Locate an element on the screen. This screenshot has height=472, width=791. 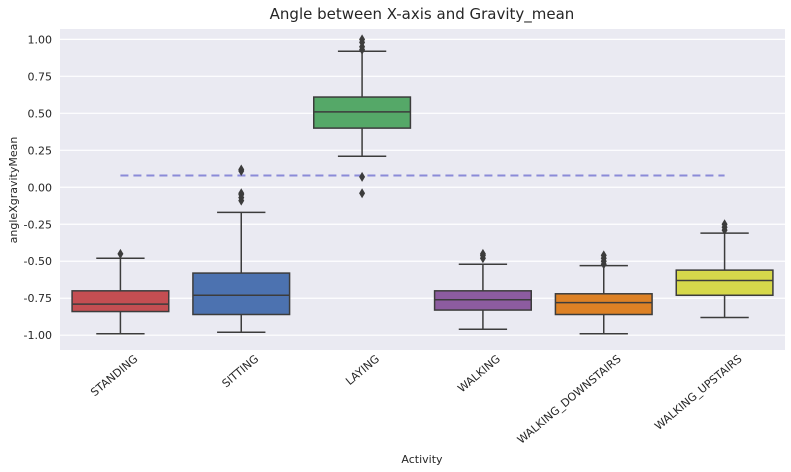
x-tick-label: LAYING is located at coordinates (362, 370).